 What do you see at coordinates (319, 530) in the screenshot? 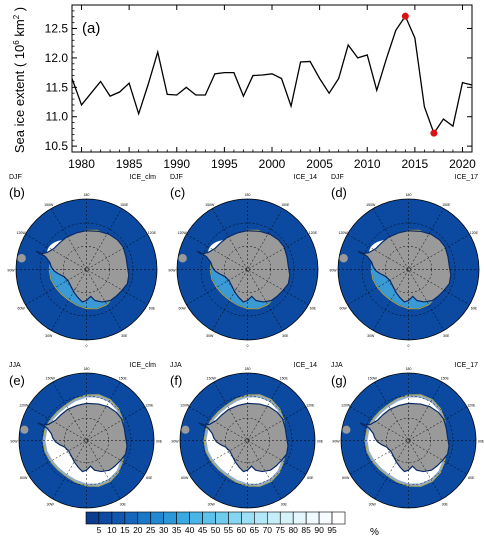
I see `colorbar-label: 90` at bounding box center [319, 530].